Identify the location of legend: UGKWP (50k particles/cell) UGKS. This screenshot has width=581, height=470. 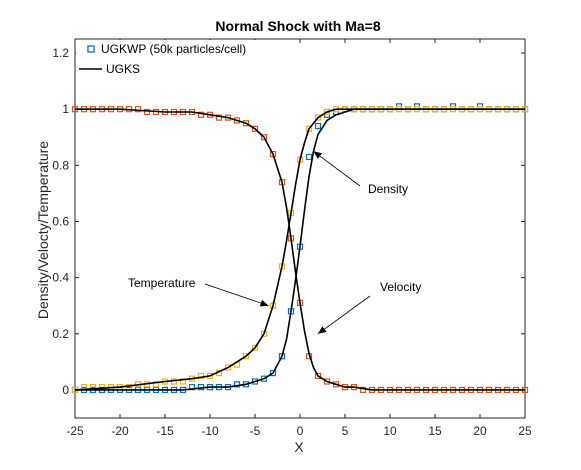
(176, 60).